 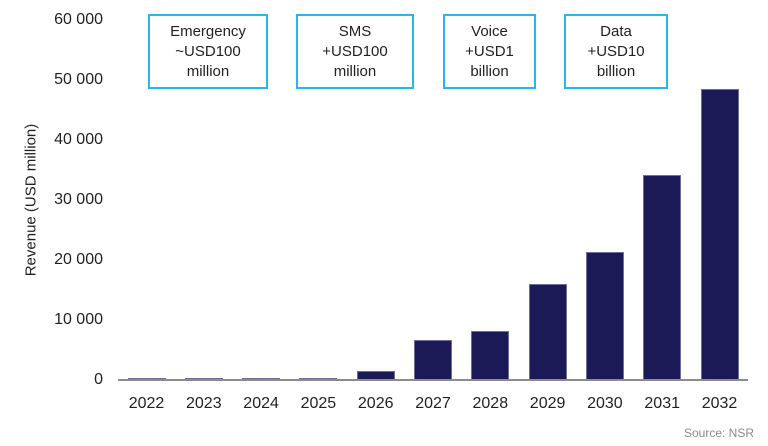 What do you see at coordinates (261, 403) in the screenshot?
I see `x-tick-label: 2024` at bounding box center [261, 403].